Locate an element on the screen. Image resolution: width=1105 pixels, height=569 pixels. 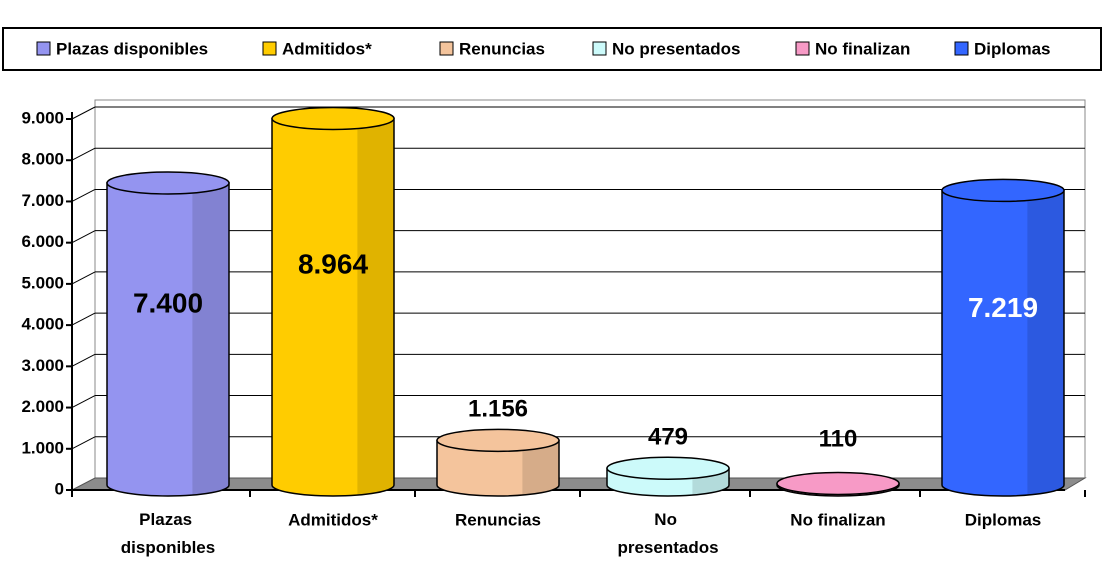
legend-label: Admitidos* is located at coordinates (327, 48).